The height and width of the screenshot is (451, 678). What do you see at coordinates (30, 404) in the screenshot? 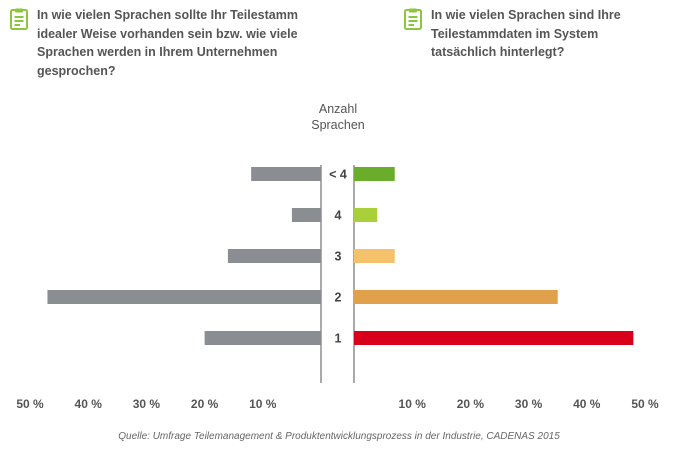
I see `x-tick-label-left: 50 %` at bounding box center [30, 404].